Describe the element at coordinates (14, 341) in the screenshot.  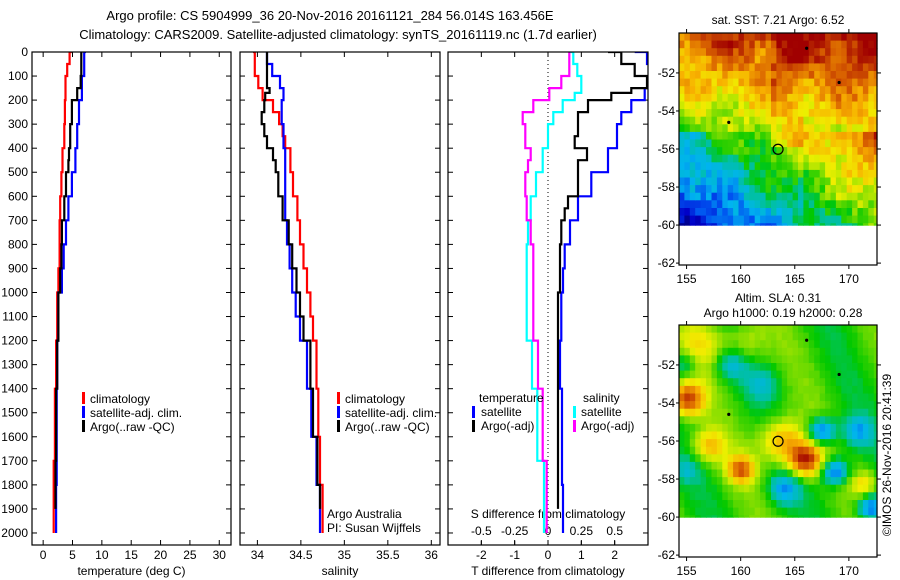
I see `y-tick-label: 1200` at that location.